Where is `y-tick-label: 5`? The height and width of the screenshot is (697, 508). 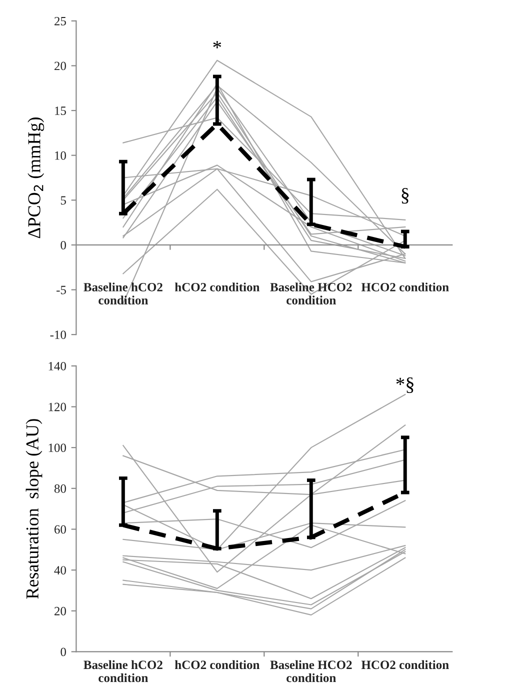
y-tick-label: 5 is located at coordinates (63, 200).